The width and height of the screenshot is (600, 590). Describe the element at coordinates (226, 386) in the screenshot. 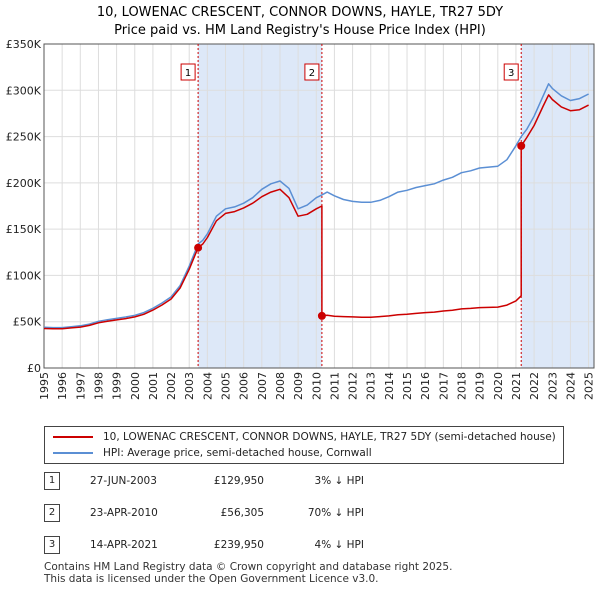

I see `x-tick-label: 2005` at that location.